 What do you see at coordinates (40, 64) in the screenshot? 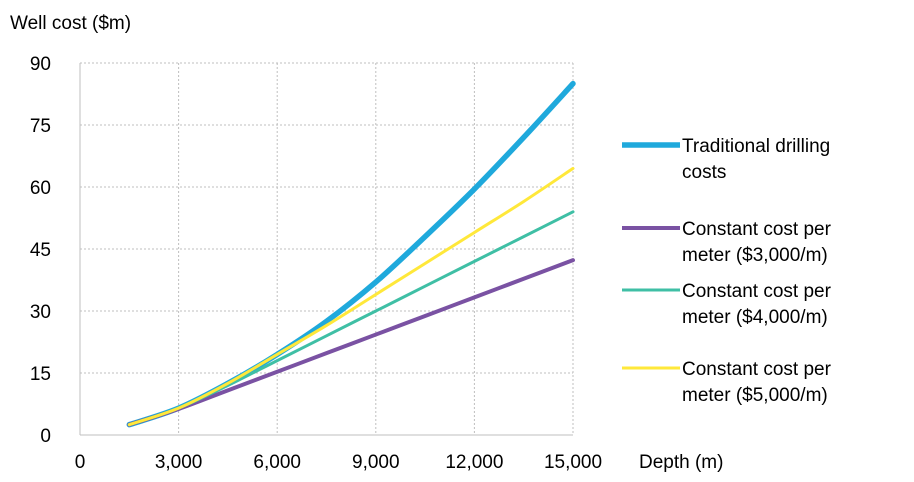
I see `y-tick-label: 90` at bounding box center [40, 64].